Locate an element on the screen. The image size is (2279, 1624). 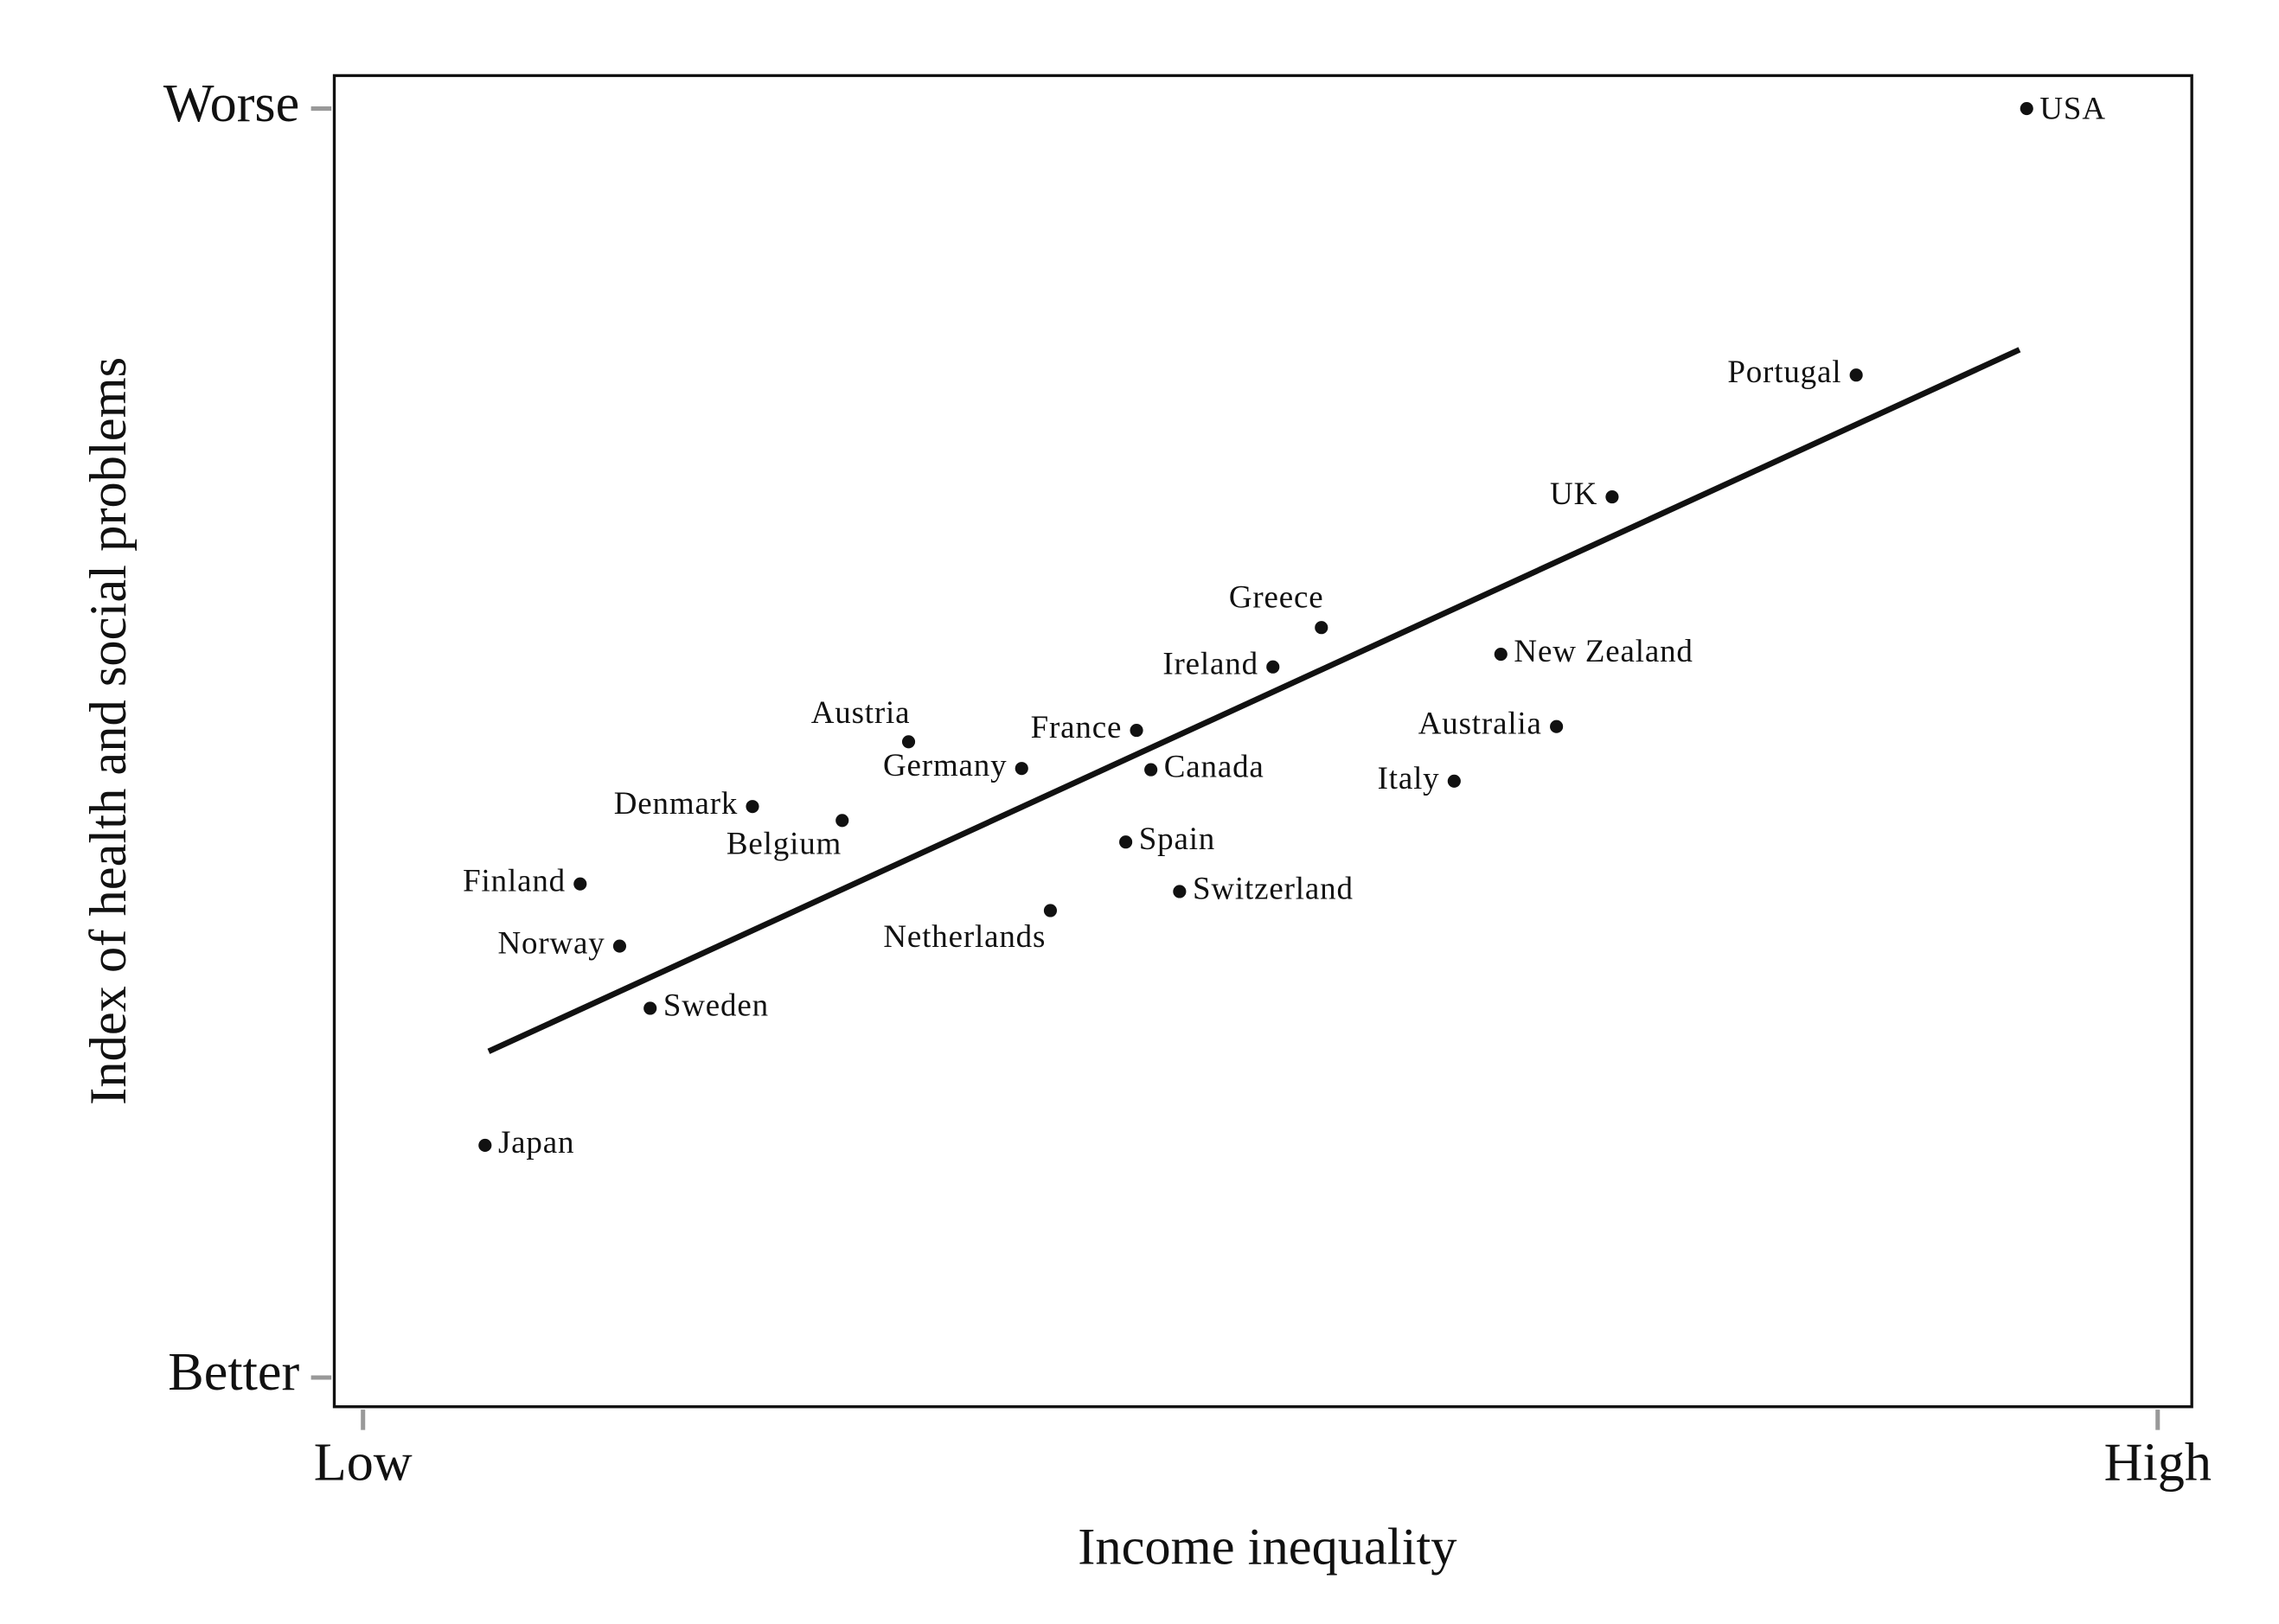
point-label: Norway is located at coordinates (551, 943).